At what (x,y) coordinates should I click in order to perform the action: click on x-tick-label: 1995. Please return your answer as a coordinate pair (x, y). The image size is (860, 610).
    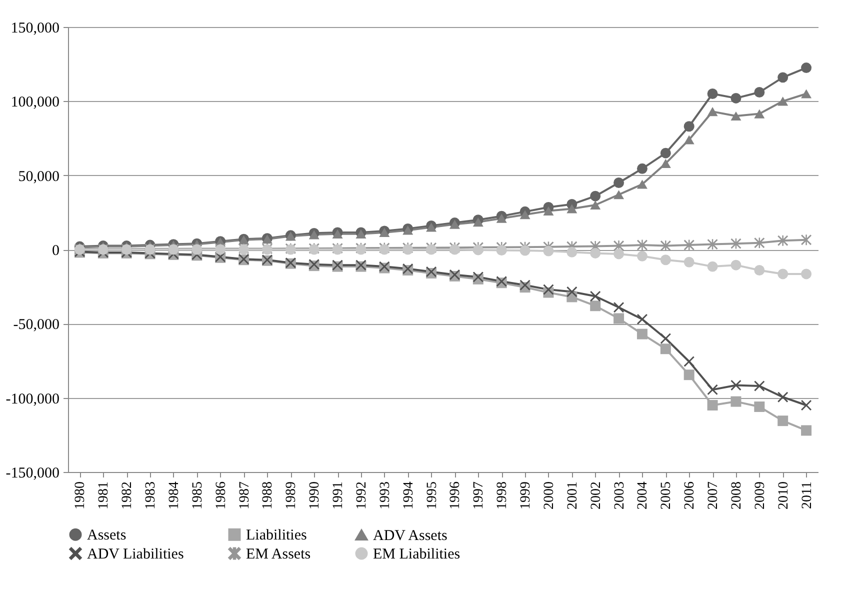
    Looking at the image, I should click on (432, 496).